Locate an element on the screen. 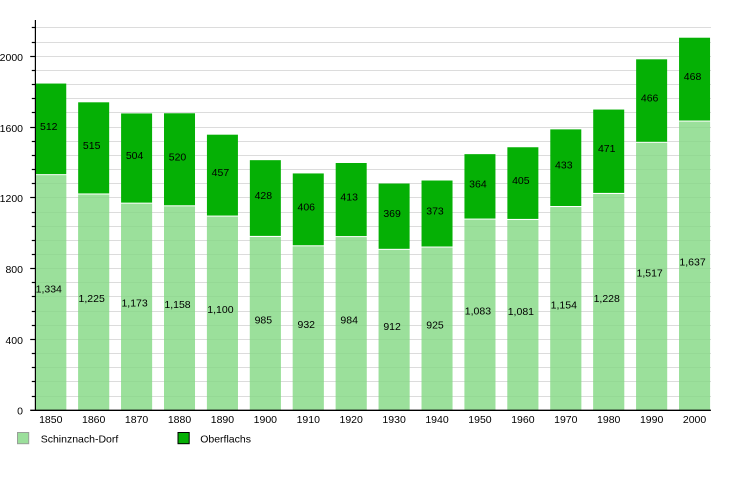 This screenshot has height=500, width=745. svg-text: 1,100 is located at coordinates (220, 310).